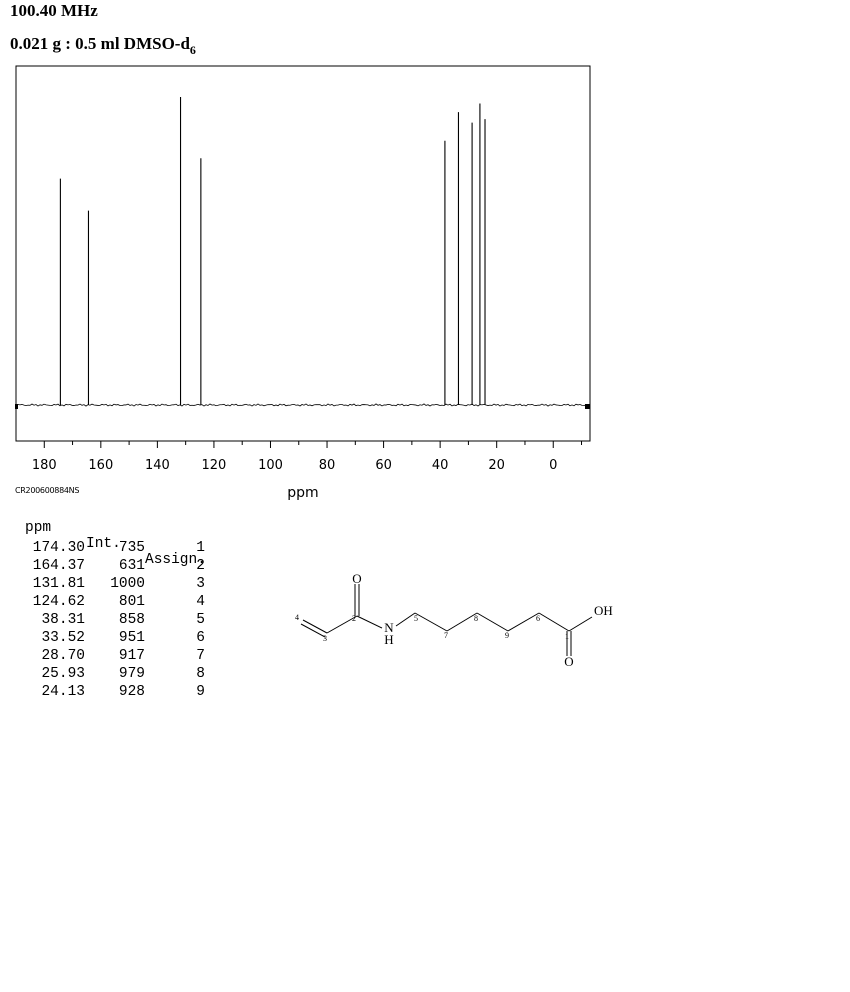 The height and width of the screenshot is (992, 850). I want to click on carbon-number-7: 7, so click(446, 635).